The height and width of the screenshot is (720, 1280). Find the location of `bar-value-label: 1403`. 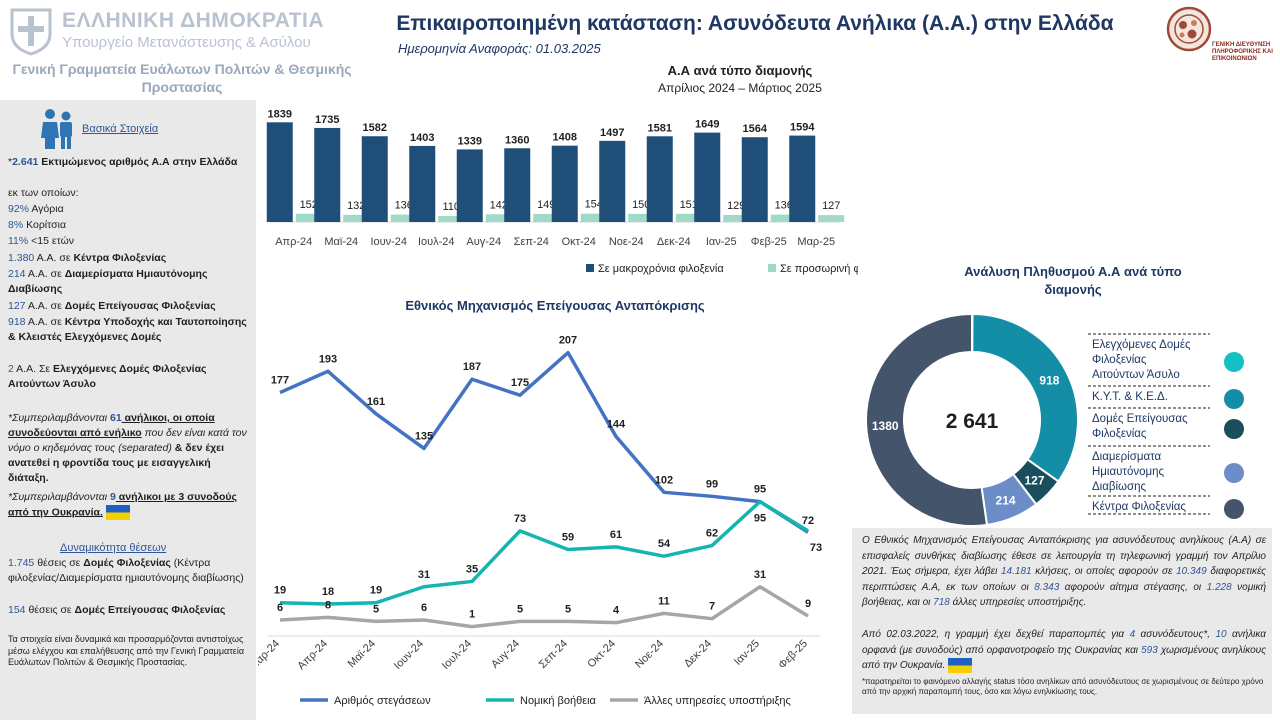

bar-value-label: 1403 is located at coordinates (422, 138).